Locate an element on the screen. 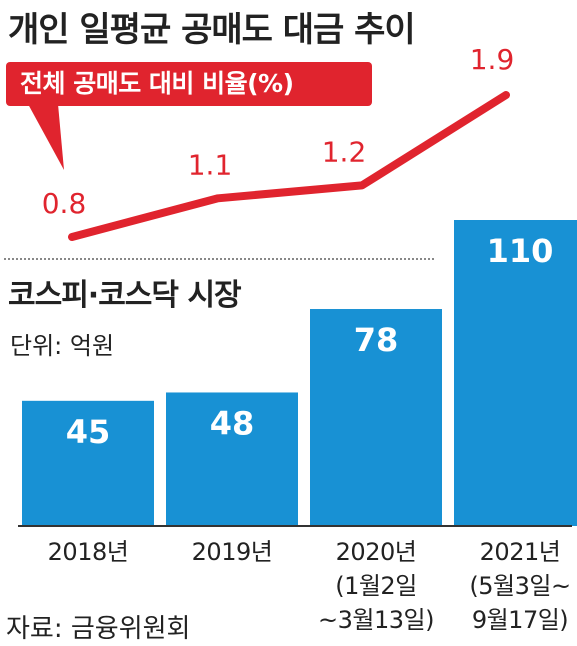 The width and height of the screenshot is (577, 646). x-tick-label: 2021년 (5월3일~ 9월17일) is located at coordinates (520, 586).